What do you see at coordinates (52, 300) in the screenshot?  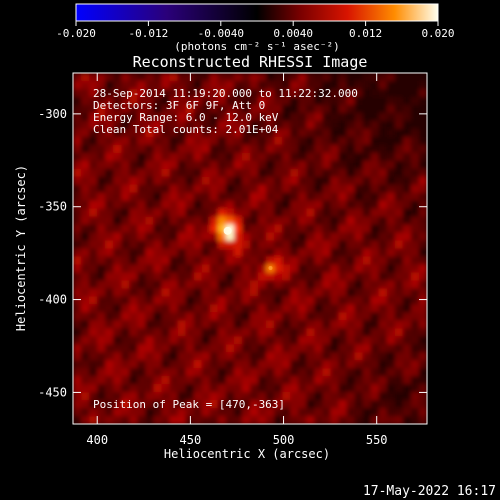 I see `y-tick-label: -400` at bounding box center [52, 300].